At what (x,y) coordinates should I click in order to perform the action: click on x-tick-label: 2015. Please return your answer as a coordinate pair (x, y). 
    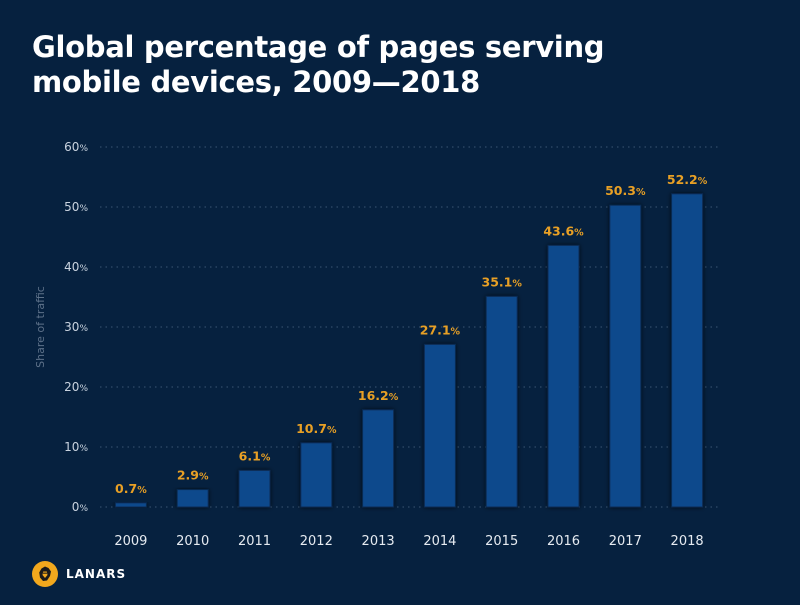
    Looking at the image, I should click on (501, 541).